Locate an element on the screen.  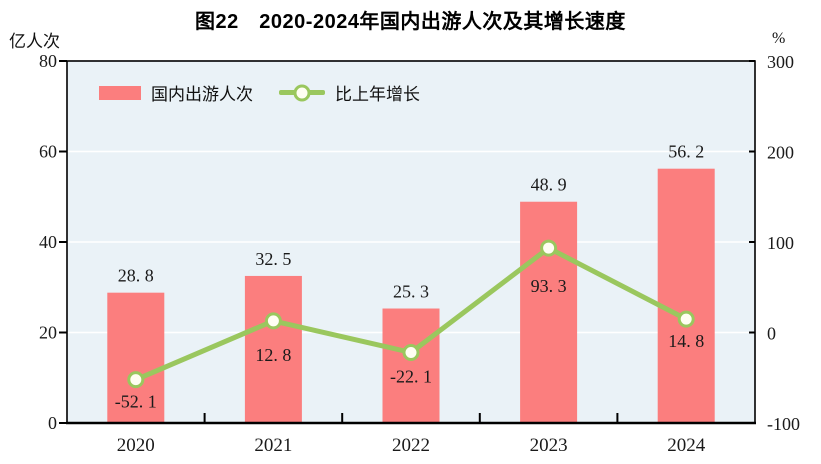
left-axis-tick-label: 40 is located at coordinates (48, 242).